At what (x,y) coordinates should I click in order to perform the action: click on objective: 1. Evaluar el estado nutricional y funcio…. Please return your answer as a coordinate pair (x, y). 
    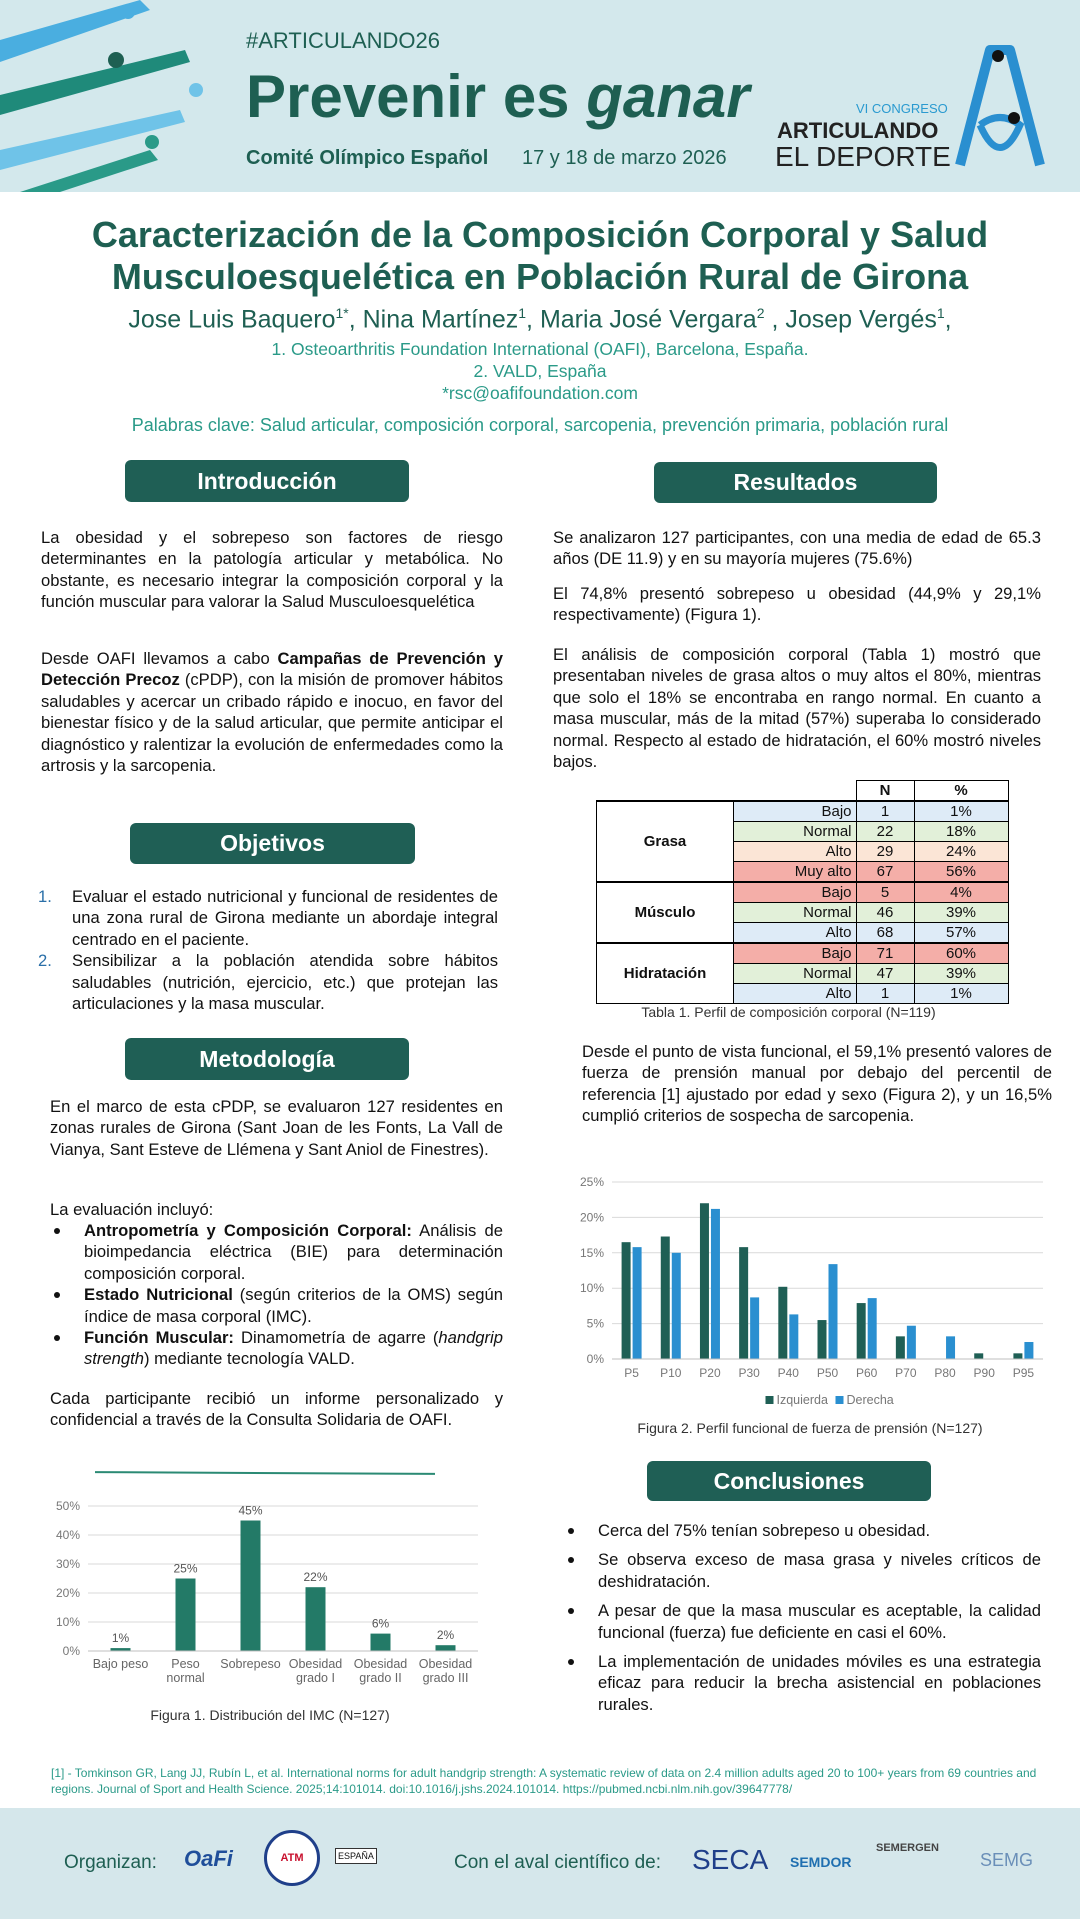
    Looking at the image, I should click on (268, 918).